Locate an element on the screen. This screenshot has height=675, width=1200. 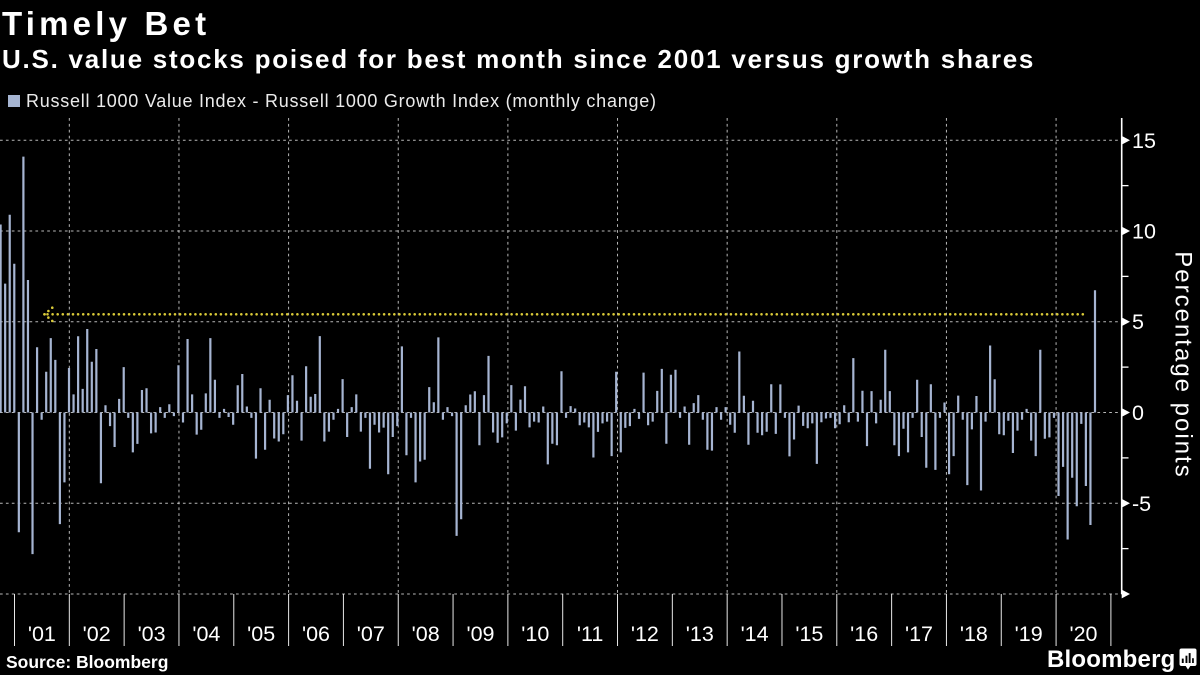
svg-text: 15 is located at coordinates (1144, 141).